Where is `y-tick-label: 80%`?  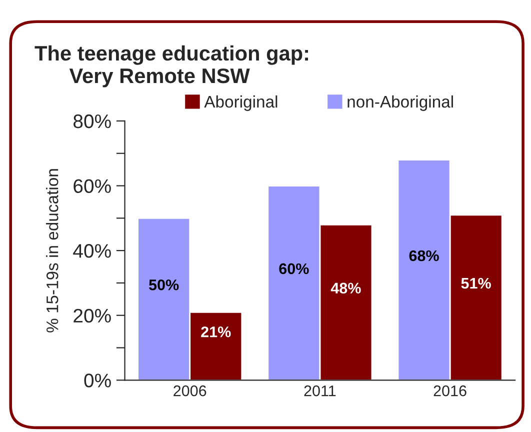 y-tick-label: 80% is located at coordinates (92, 121).